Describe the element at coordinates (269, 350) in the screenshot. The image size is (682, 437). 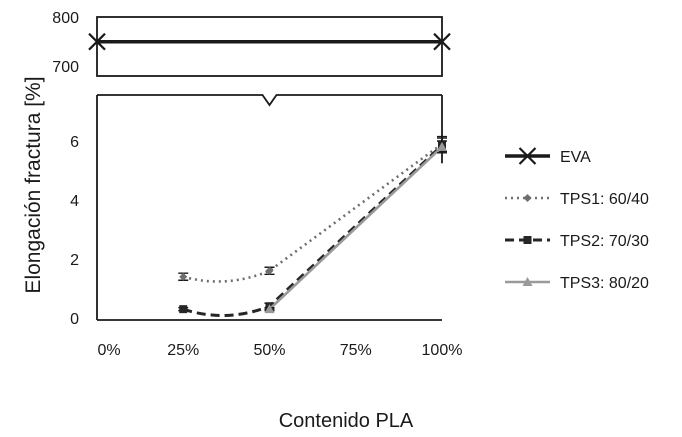
I see `x-tick-label: 50%` at that location.